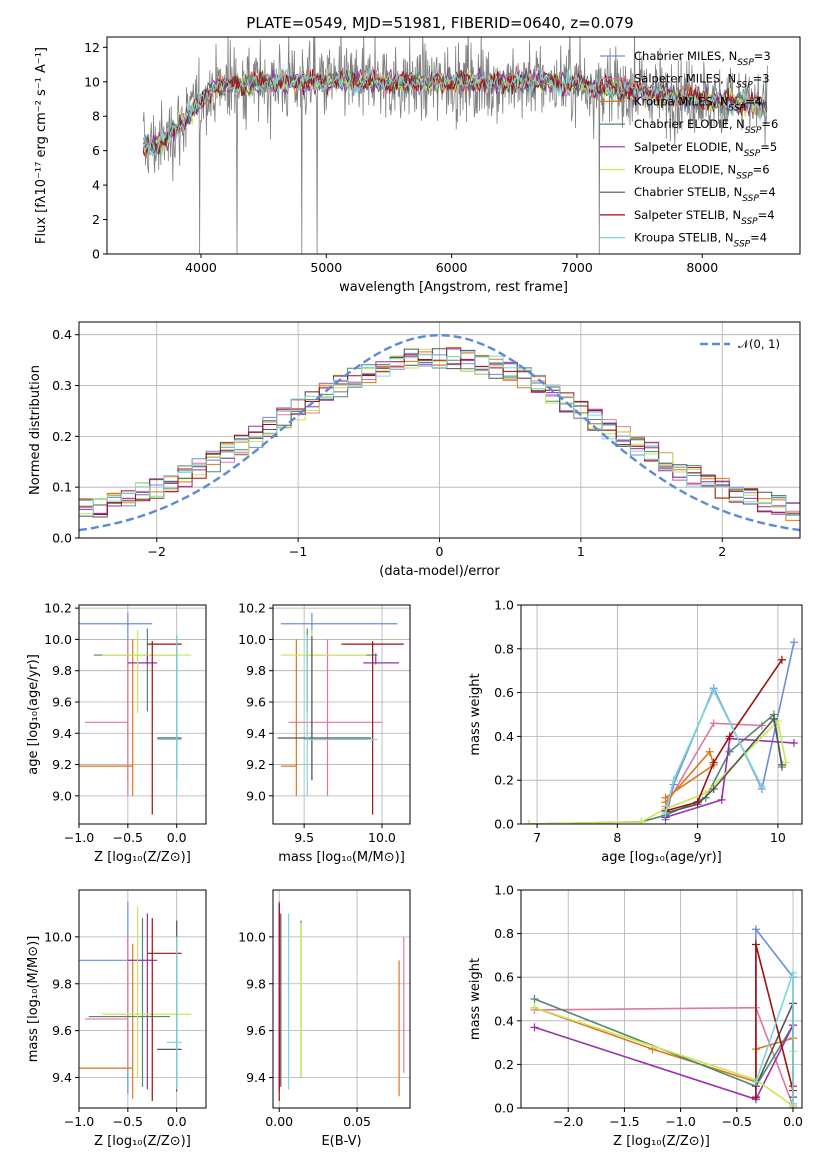  I want to click on x-tick-label: 4000, so click(201, 267).